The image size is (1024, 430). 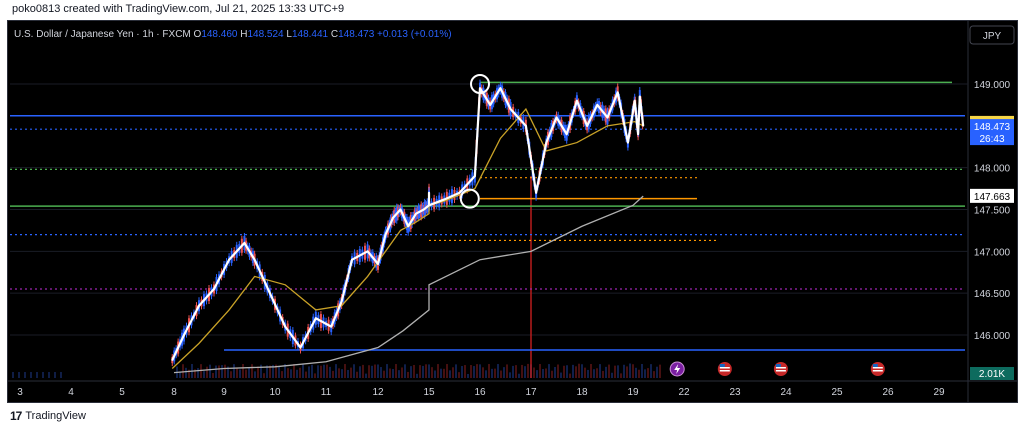 I want to click on low-circle, so click(x=469, y=198).